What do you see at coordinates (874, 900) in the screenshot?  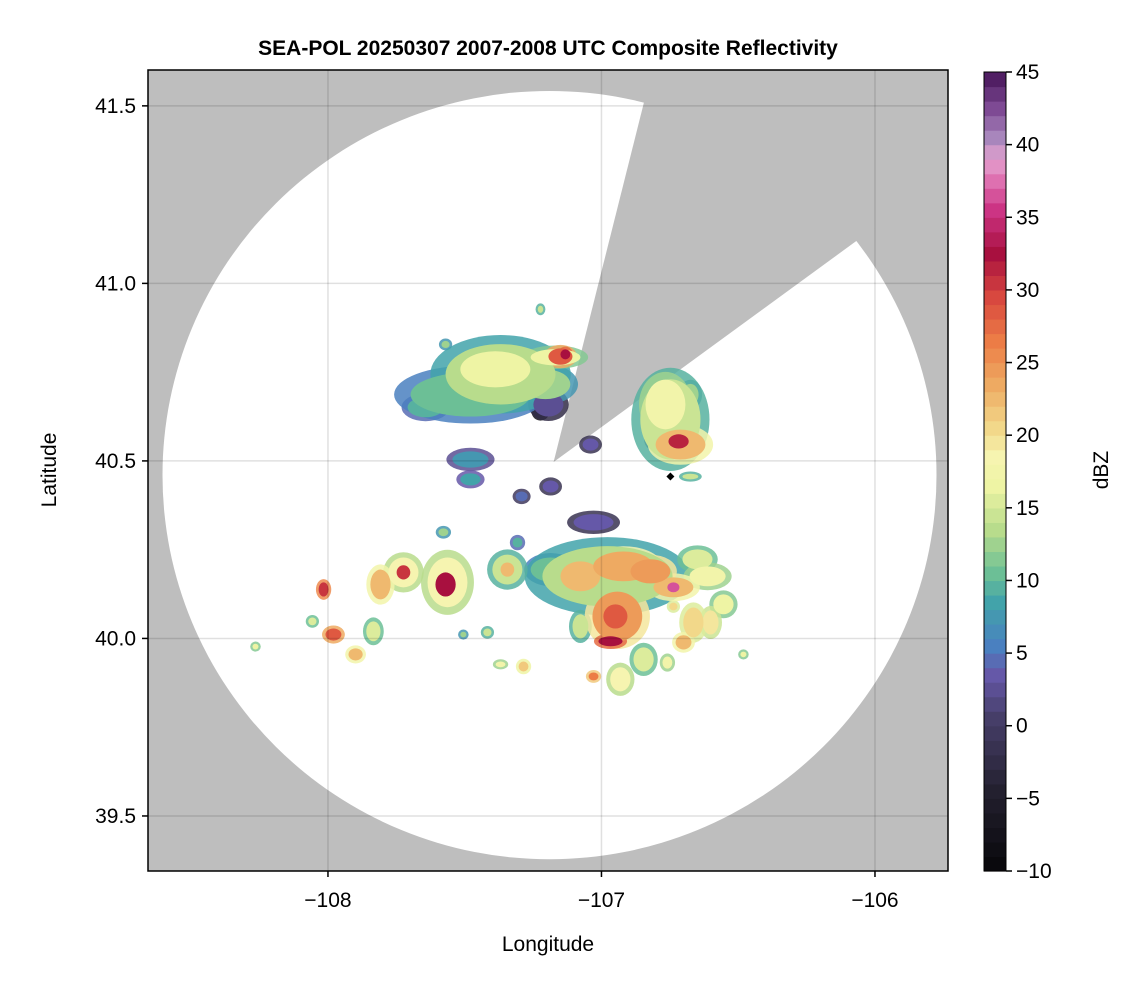 I see `x-tick-label: −106` at bounding box center [874, 900].